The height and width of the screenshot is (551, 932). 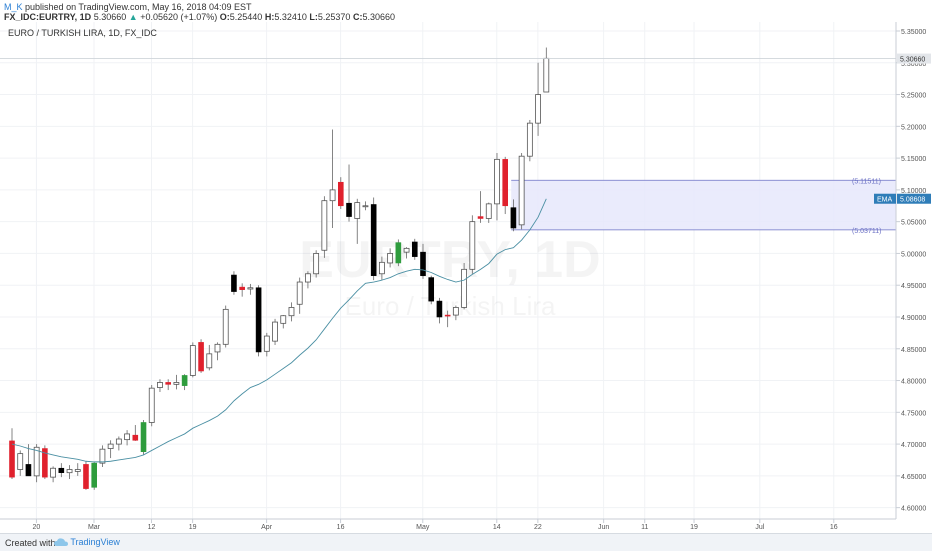 I want to click on x-tick-label: Jun, so click(x=603, y=527).